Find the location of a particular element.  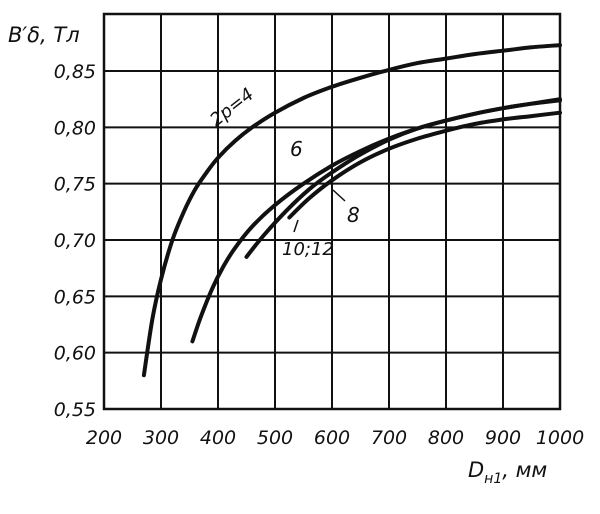

y-tick-label-4: 0,75 is located at coordinates (75, 185).